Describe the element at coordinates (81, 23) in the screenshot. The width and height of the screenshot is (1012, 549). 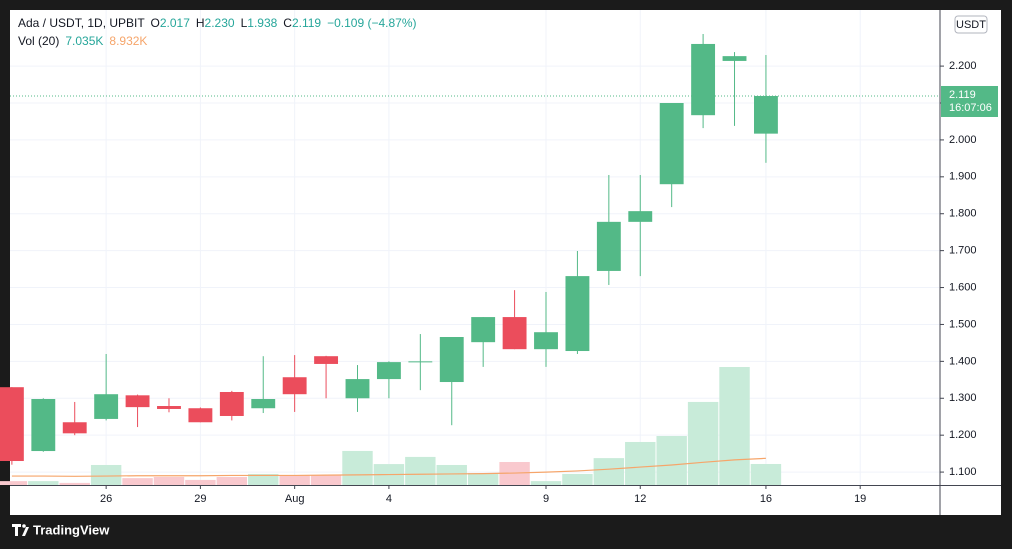
I see `symbol: Ada / USDT, 1D, UPBIT` at that location.